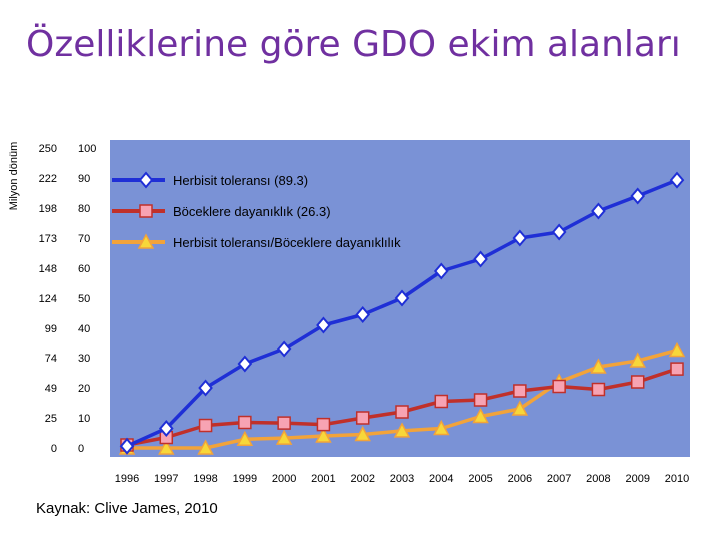 Image resolution: width=720 pixels, height=540 pixels. Describe the element at coordinates (51, 329) in the screenshot. I see `y-tick-label-secondary: 99` at that location.